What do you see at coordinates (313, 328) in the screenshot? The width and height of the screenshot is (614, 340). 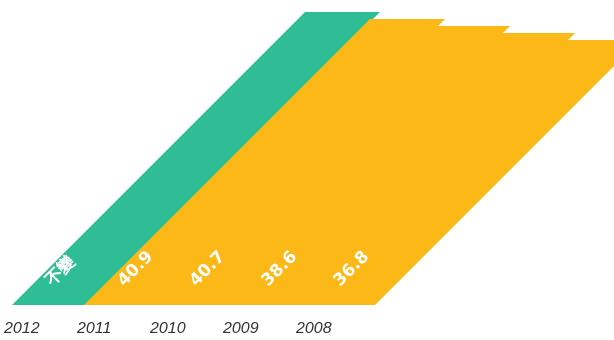 I see `year-label-2008: 2008` at bounding box center [313, 328].